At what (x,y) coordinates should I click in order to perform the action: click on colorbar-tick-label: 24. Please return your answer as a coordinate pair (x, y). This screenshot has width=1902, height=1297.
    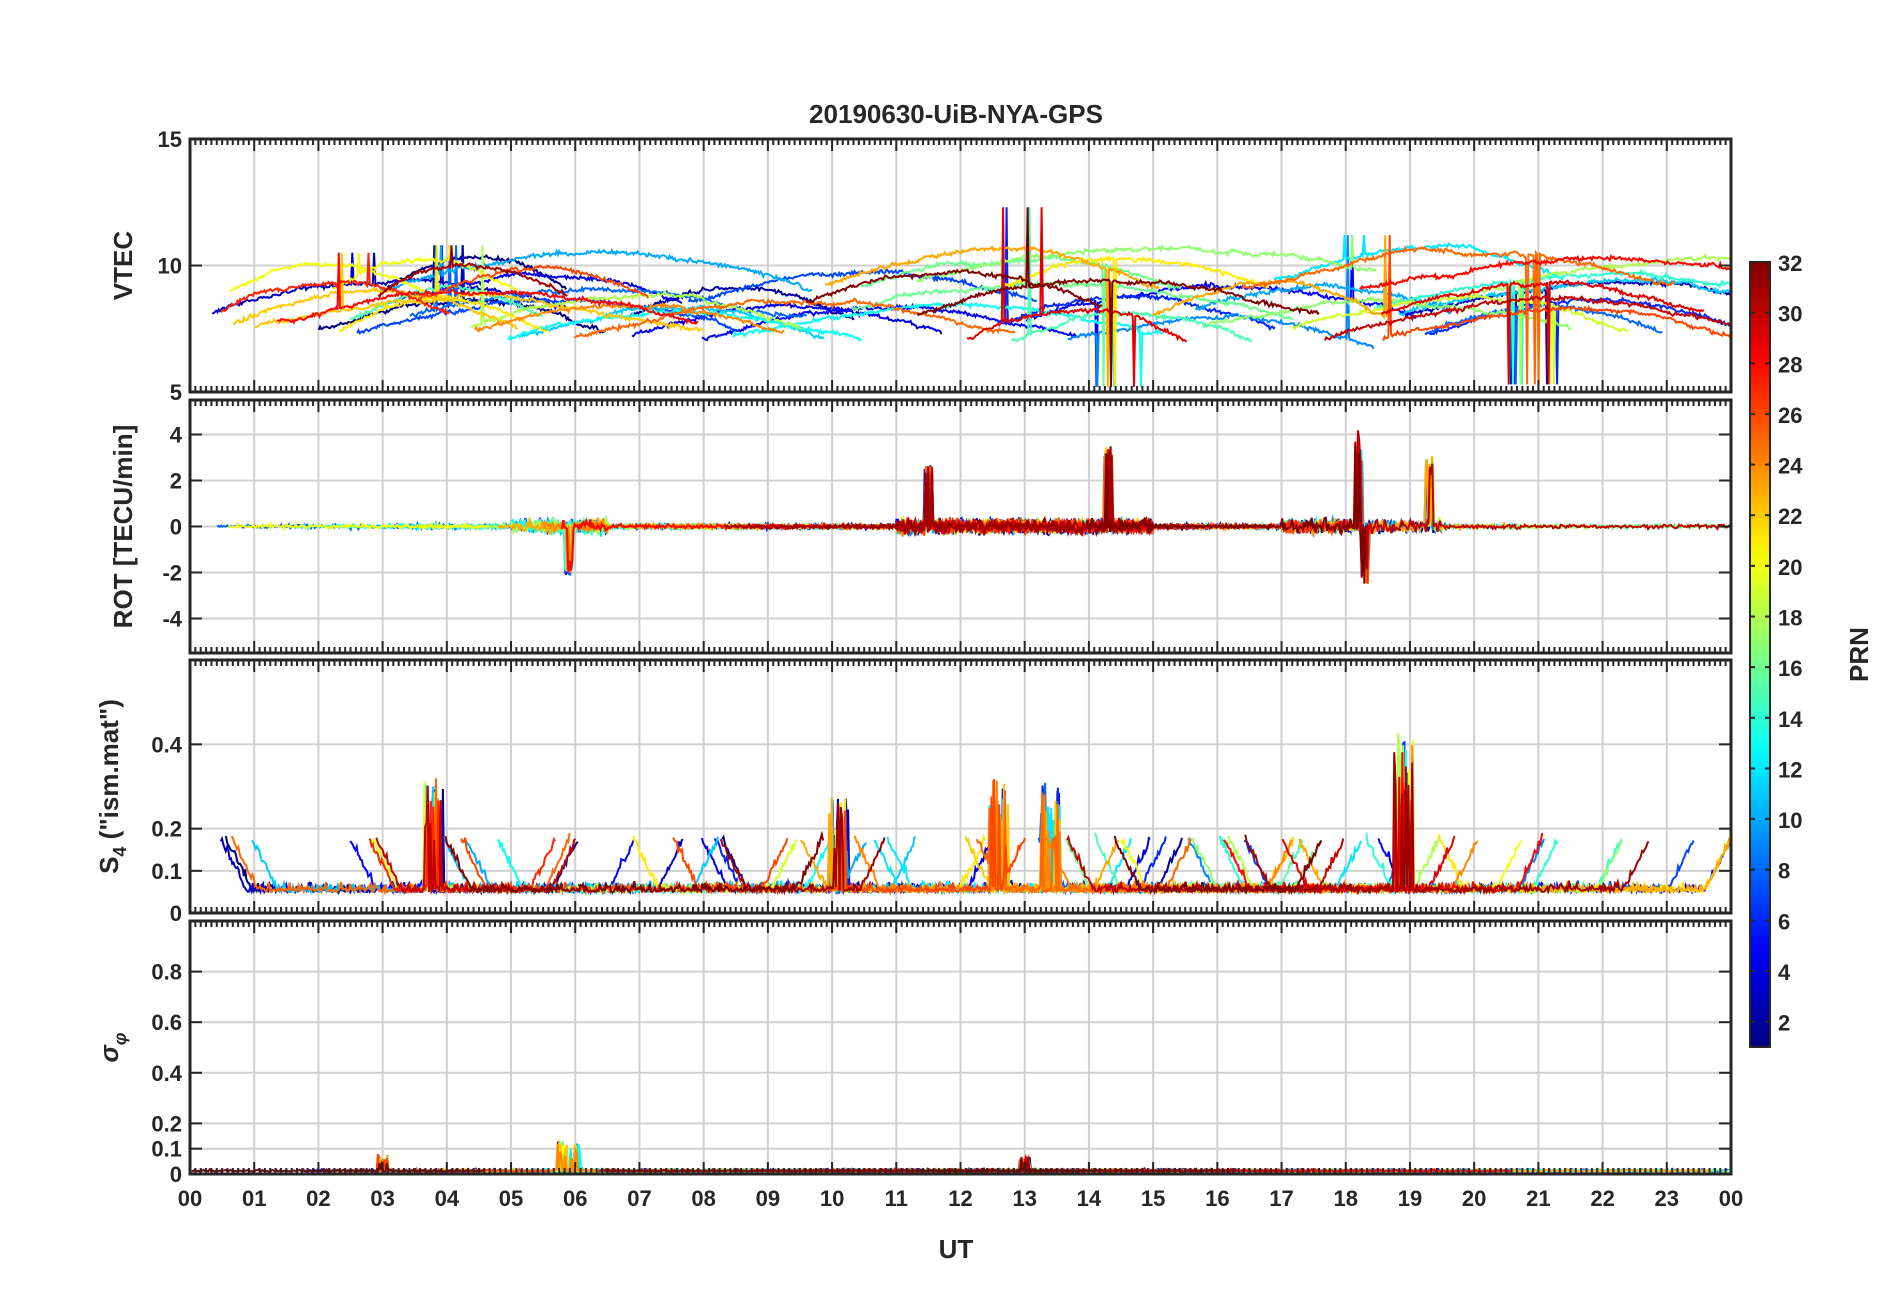
    Looking at the image, I should click on (1790, 466).